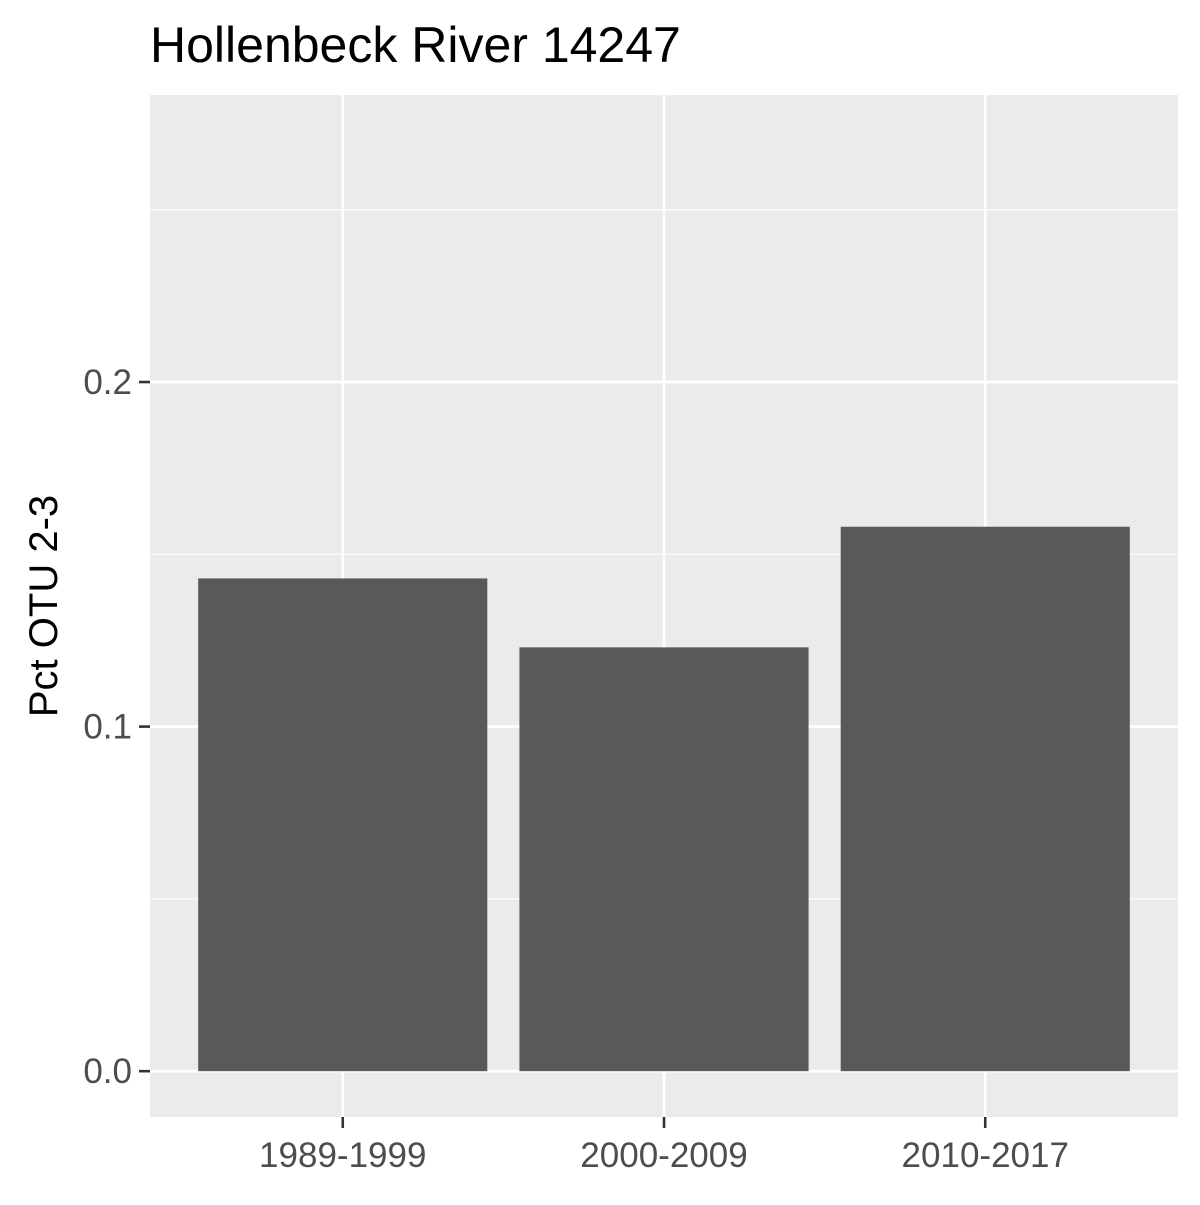 This screenshot has height=1205, width=1200. I want to click on x-tick-label: 2010-2017, so click(985, 1155).